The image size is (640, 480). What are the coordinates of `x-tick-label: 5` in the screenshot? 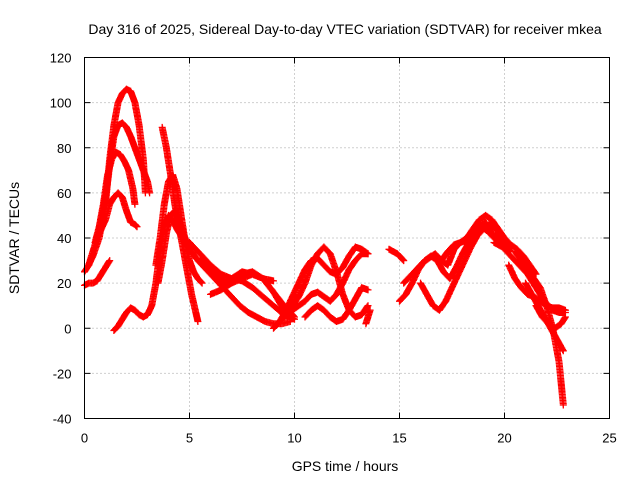 It's located at (189, 438).